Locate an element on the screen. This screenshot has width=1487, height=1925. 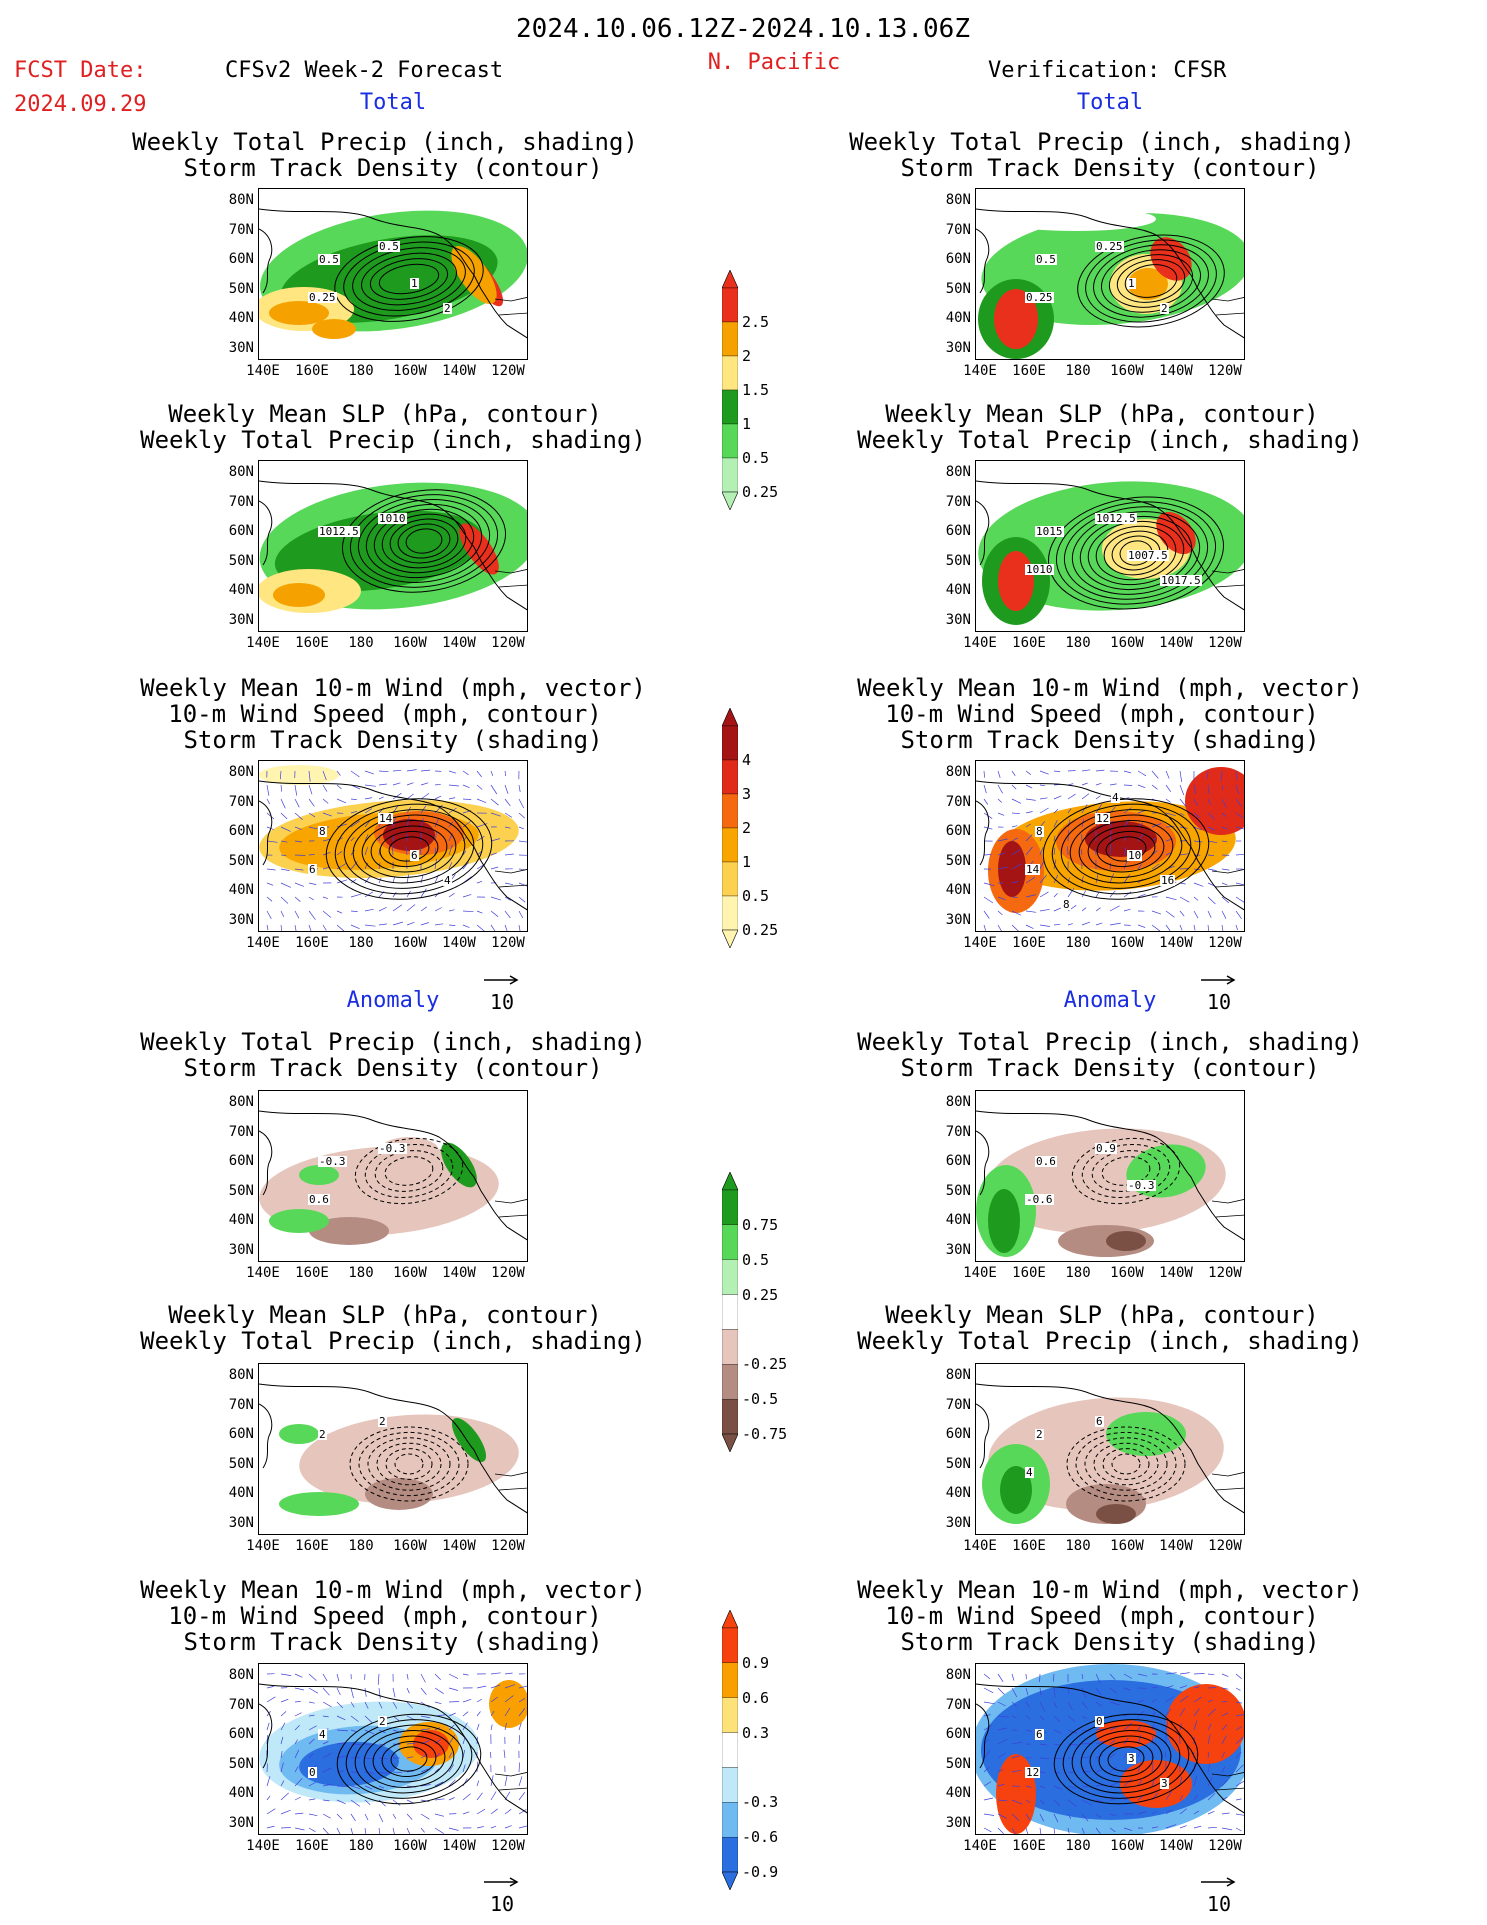
contour-label: 0.9 is located at coordinates (1106, 1148).